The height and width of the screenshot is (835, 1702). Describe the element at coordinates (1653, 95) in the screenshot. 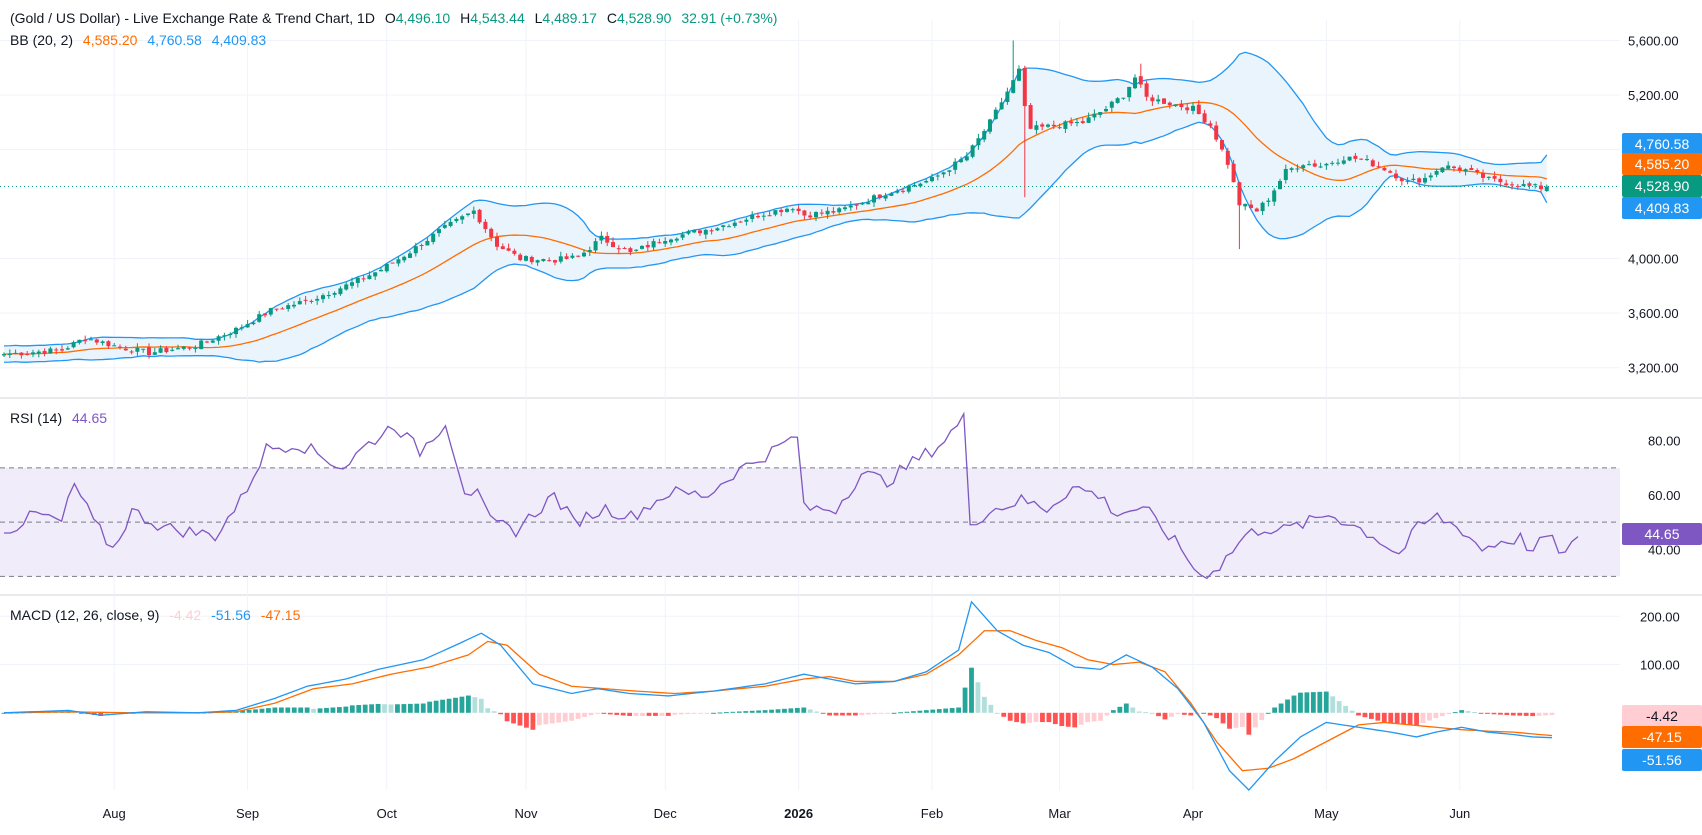

I see `price-axis-tick: 5,200.00` at that location.